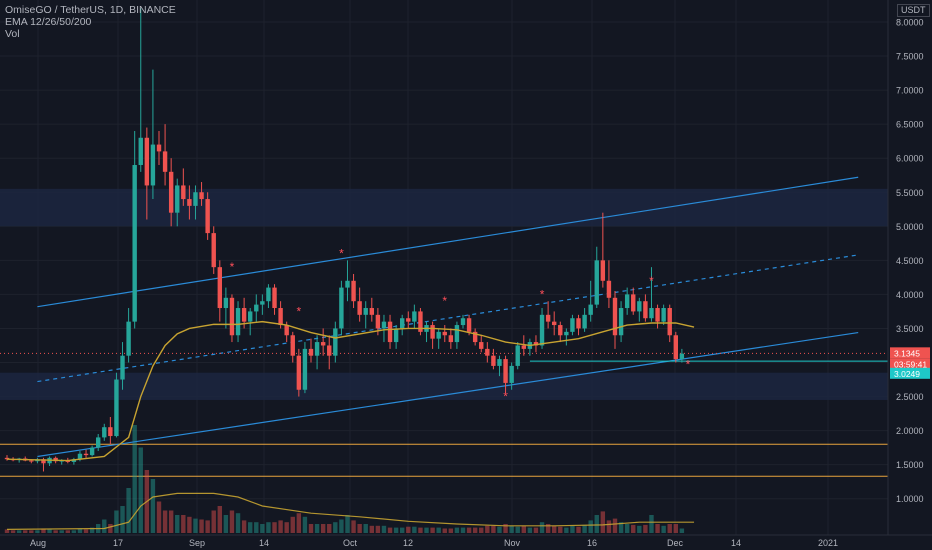 The height and width of the screenshot is (550, 932). I want to click on y-tick-label: 3.5000, so click(910, 329).